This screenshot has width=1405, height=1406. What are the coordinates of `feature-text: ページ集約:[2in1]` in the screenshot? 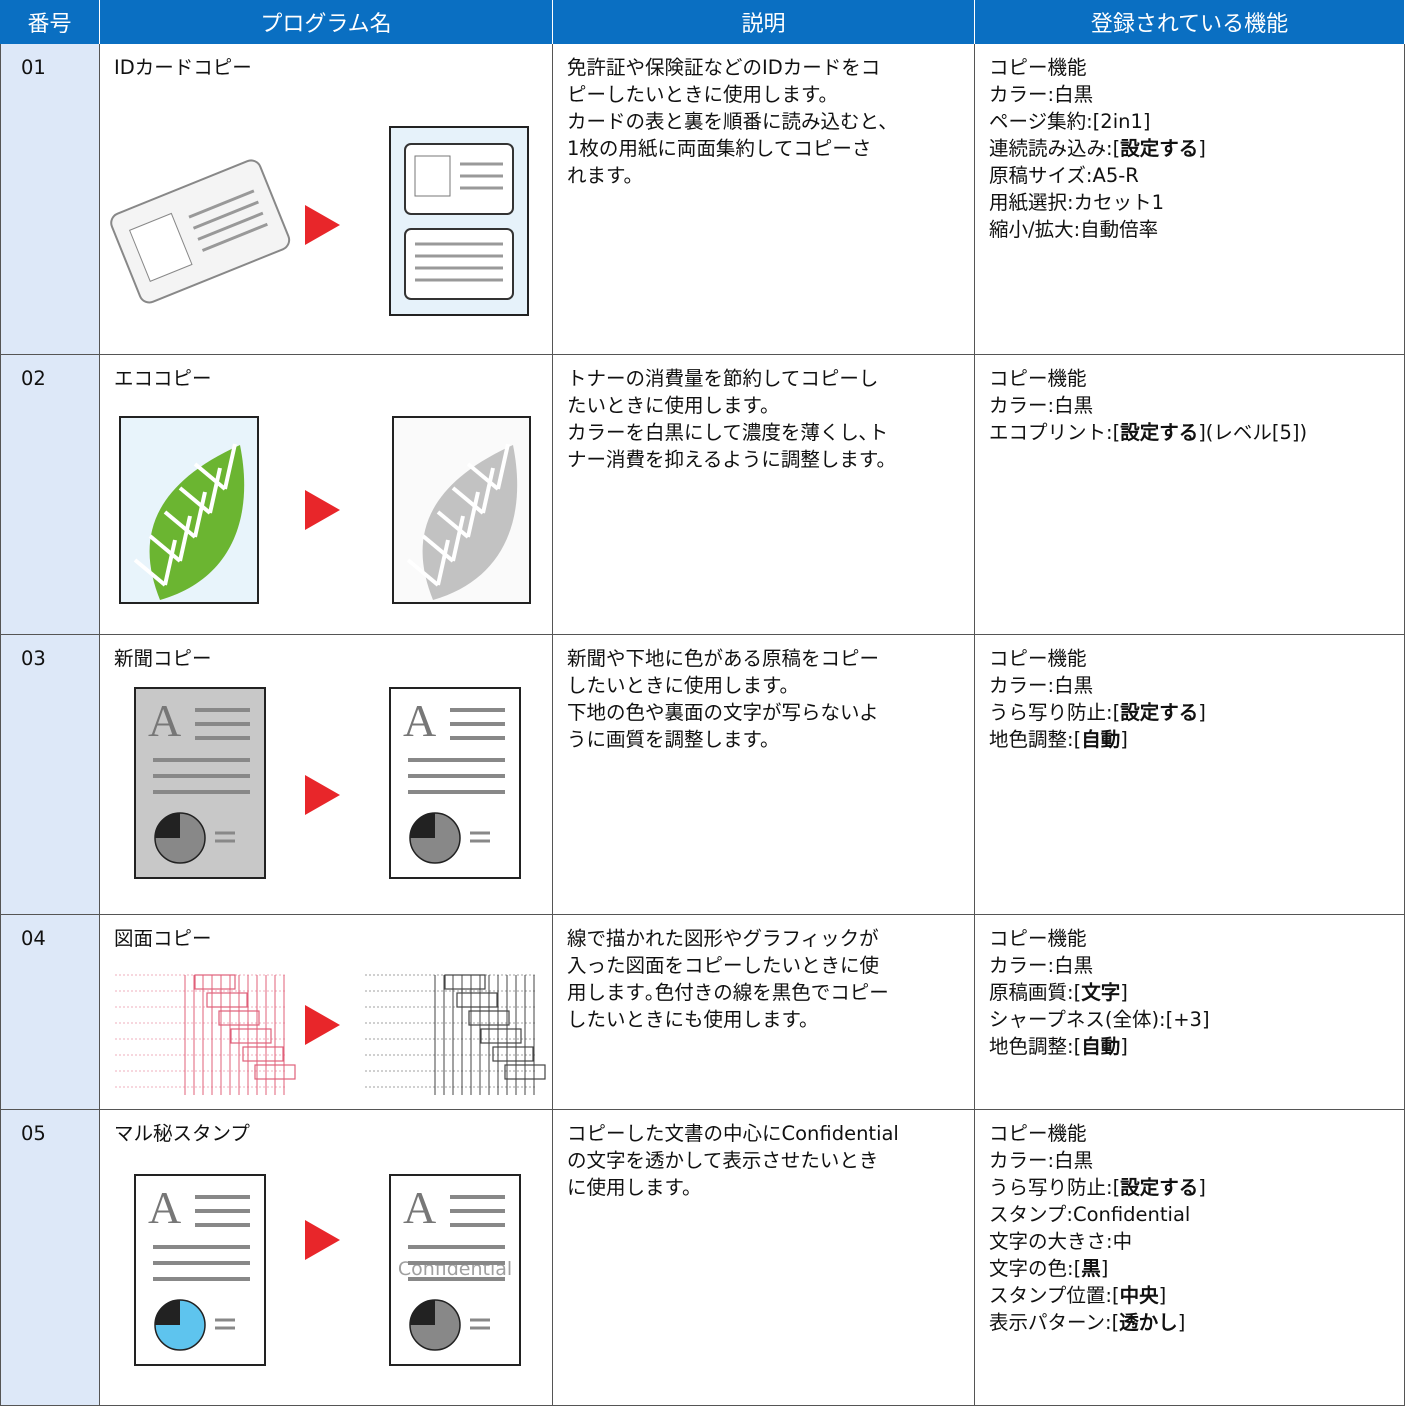 It's located at (1070, 121).